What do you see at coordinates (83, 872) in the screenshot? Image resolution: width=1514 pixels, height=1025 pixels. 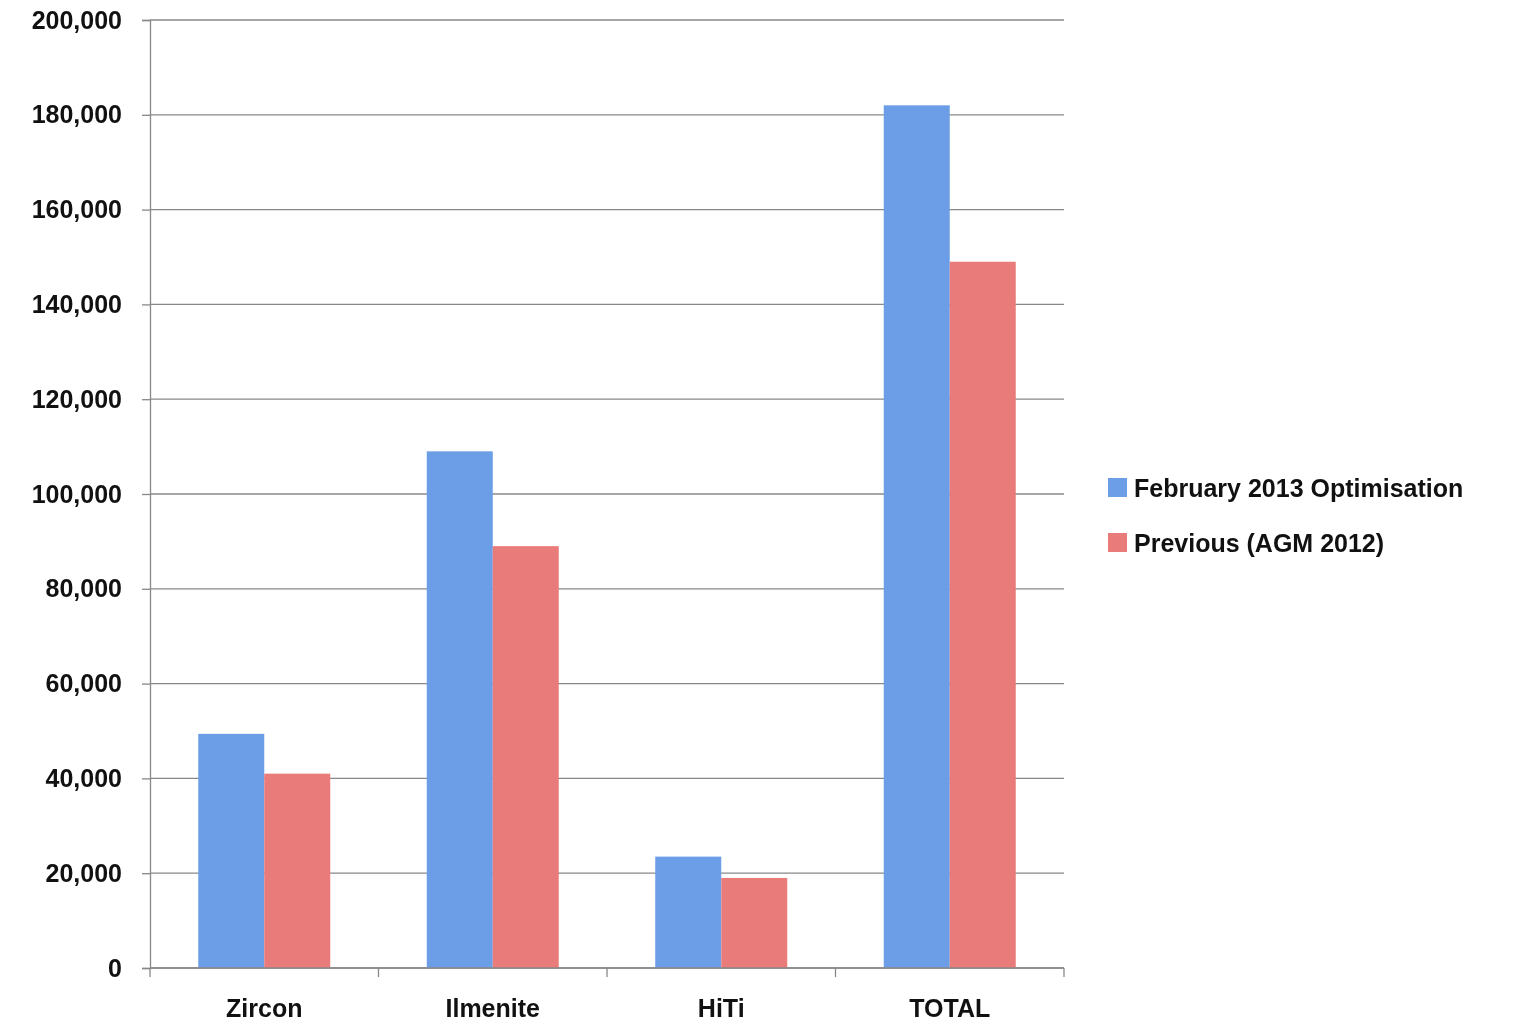 I see `y-tick-label: 20,000` at bounding box center [83, 872].